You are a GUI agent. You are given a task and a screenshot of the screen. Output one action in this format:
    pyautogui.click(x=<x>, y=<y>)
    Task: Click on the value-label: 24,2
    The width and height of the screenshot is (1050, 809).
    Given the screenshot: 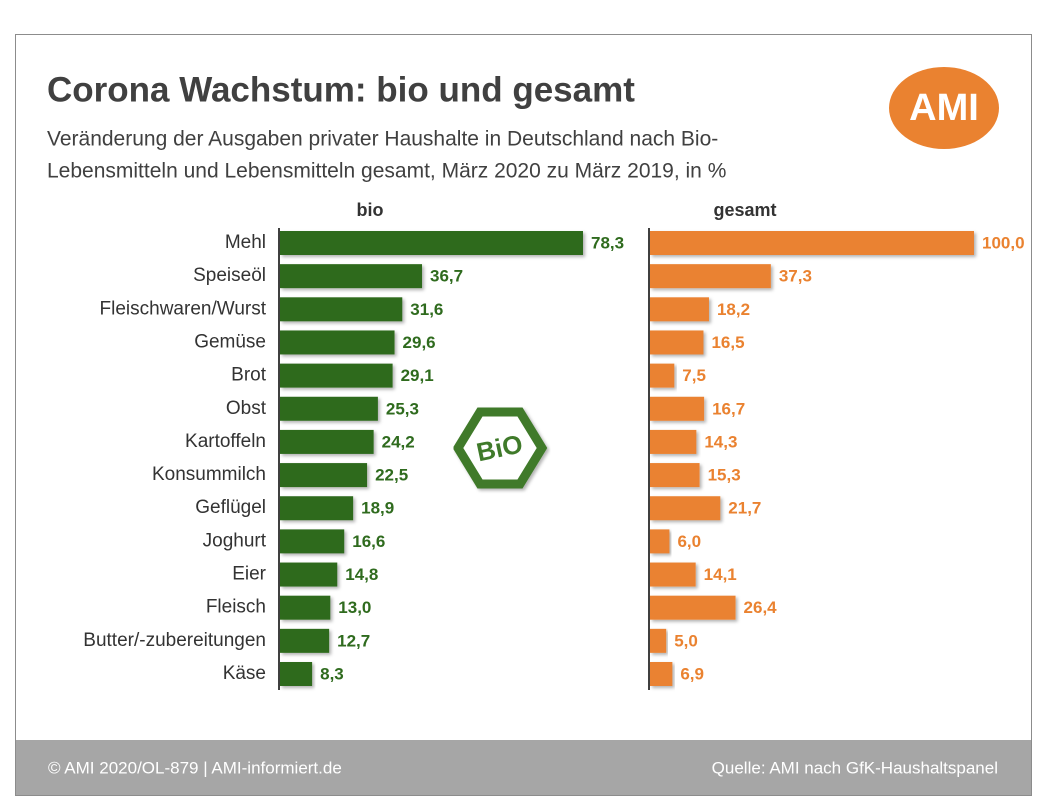 What is the action you would take?
    pyautogui.click(x=398, y=441)
    